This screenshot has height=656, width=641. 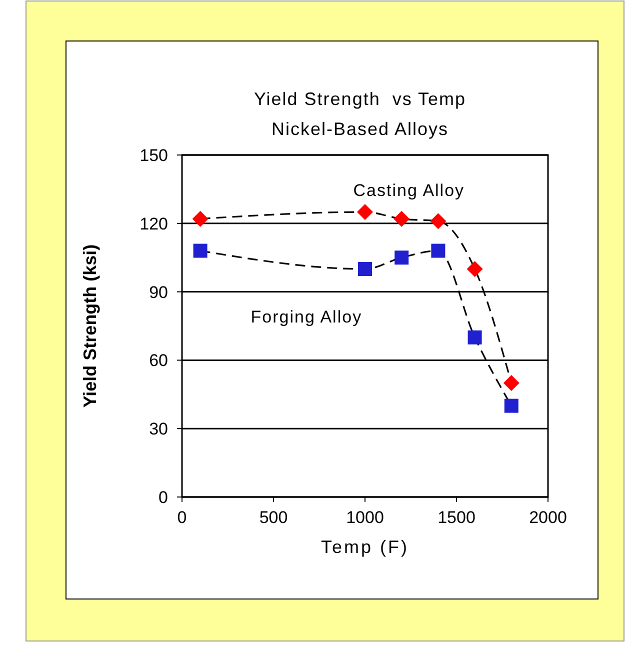 What do you see at coordinates (163, 497) in the screenshot?
I see `y-tick-label: 0` at bounding box center [163, 497].